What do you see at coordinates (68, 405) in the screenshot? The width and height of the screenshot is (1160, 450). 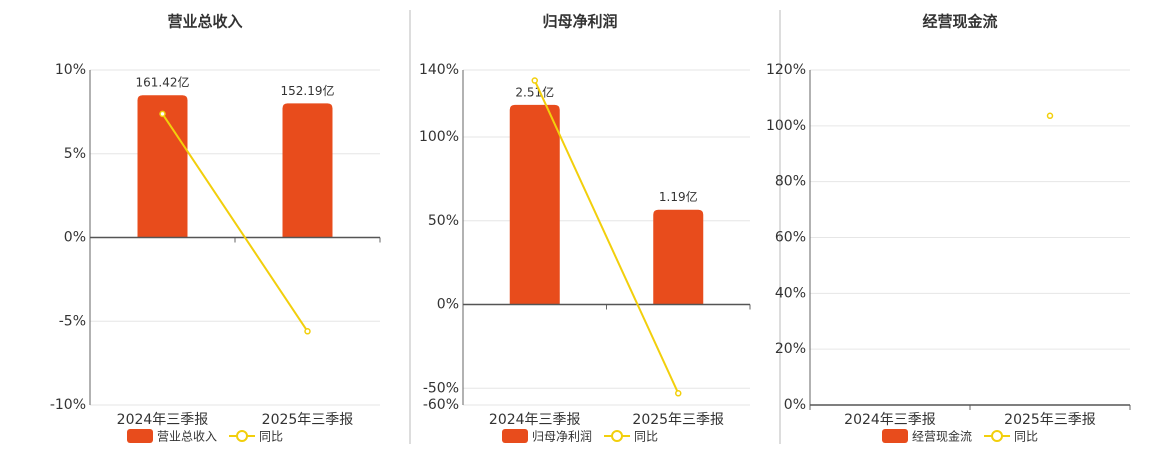 I see `y-tick-label: -10%` at bounding box center [68, 405].